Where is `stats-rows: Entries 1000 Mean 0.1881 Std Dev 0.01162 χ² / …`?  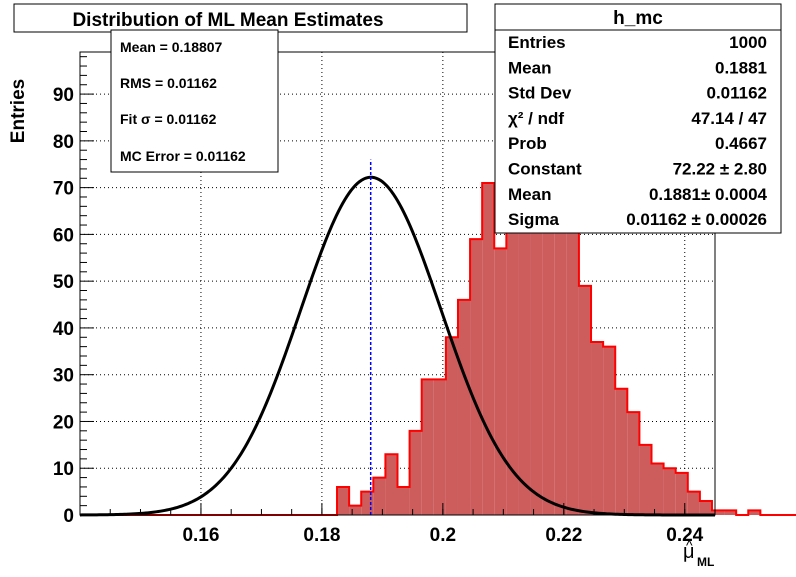
stats-rows: Entries 1000 Mean 0.1881 Std Dev 0.01162 χ² / … is located at coordinates (638, 131).